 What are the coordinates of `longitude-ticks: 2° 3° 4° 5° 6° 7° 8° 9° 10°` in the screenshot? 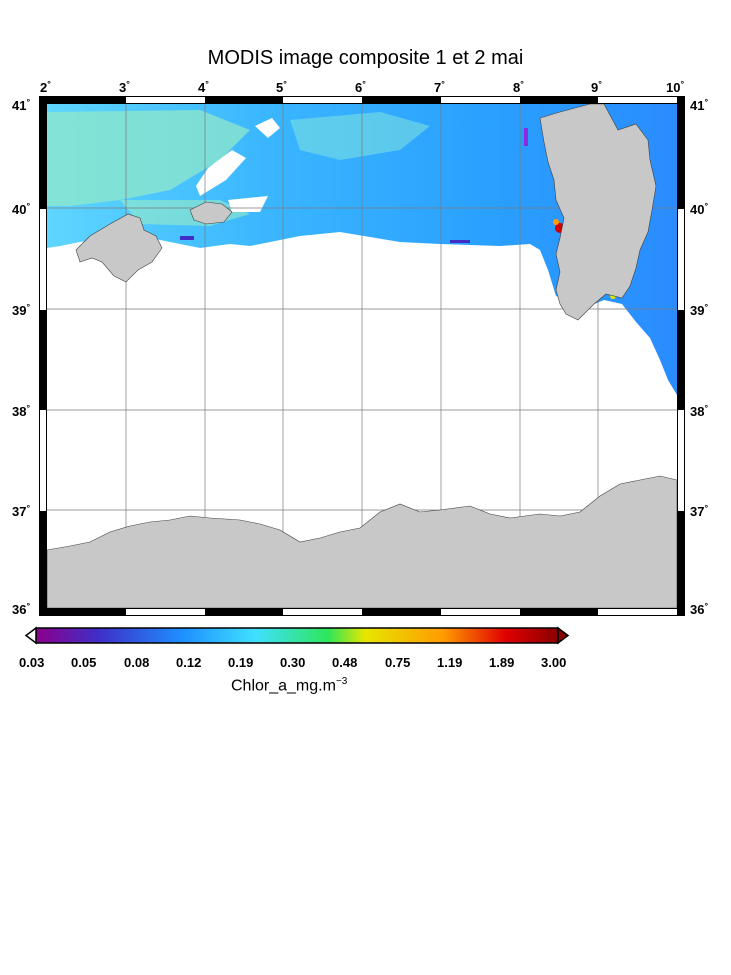 It's located at (362, 87).